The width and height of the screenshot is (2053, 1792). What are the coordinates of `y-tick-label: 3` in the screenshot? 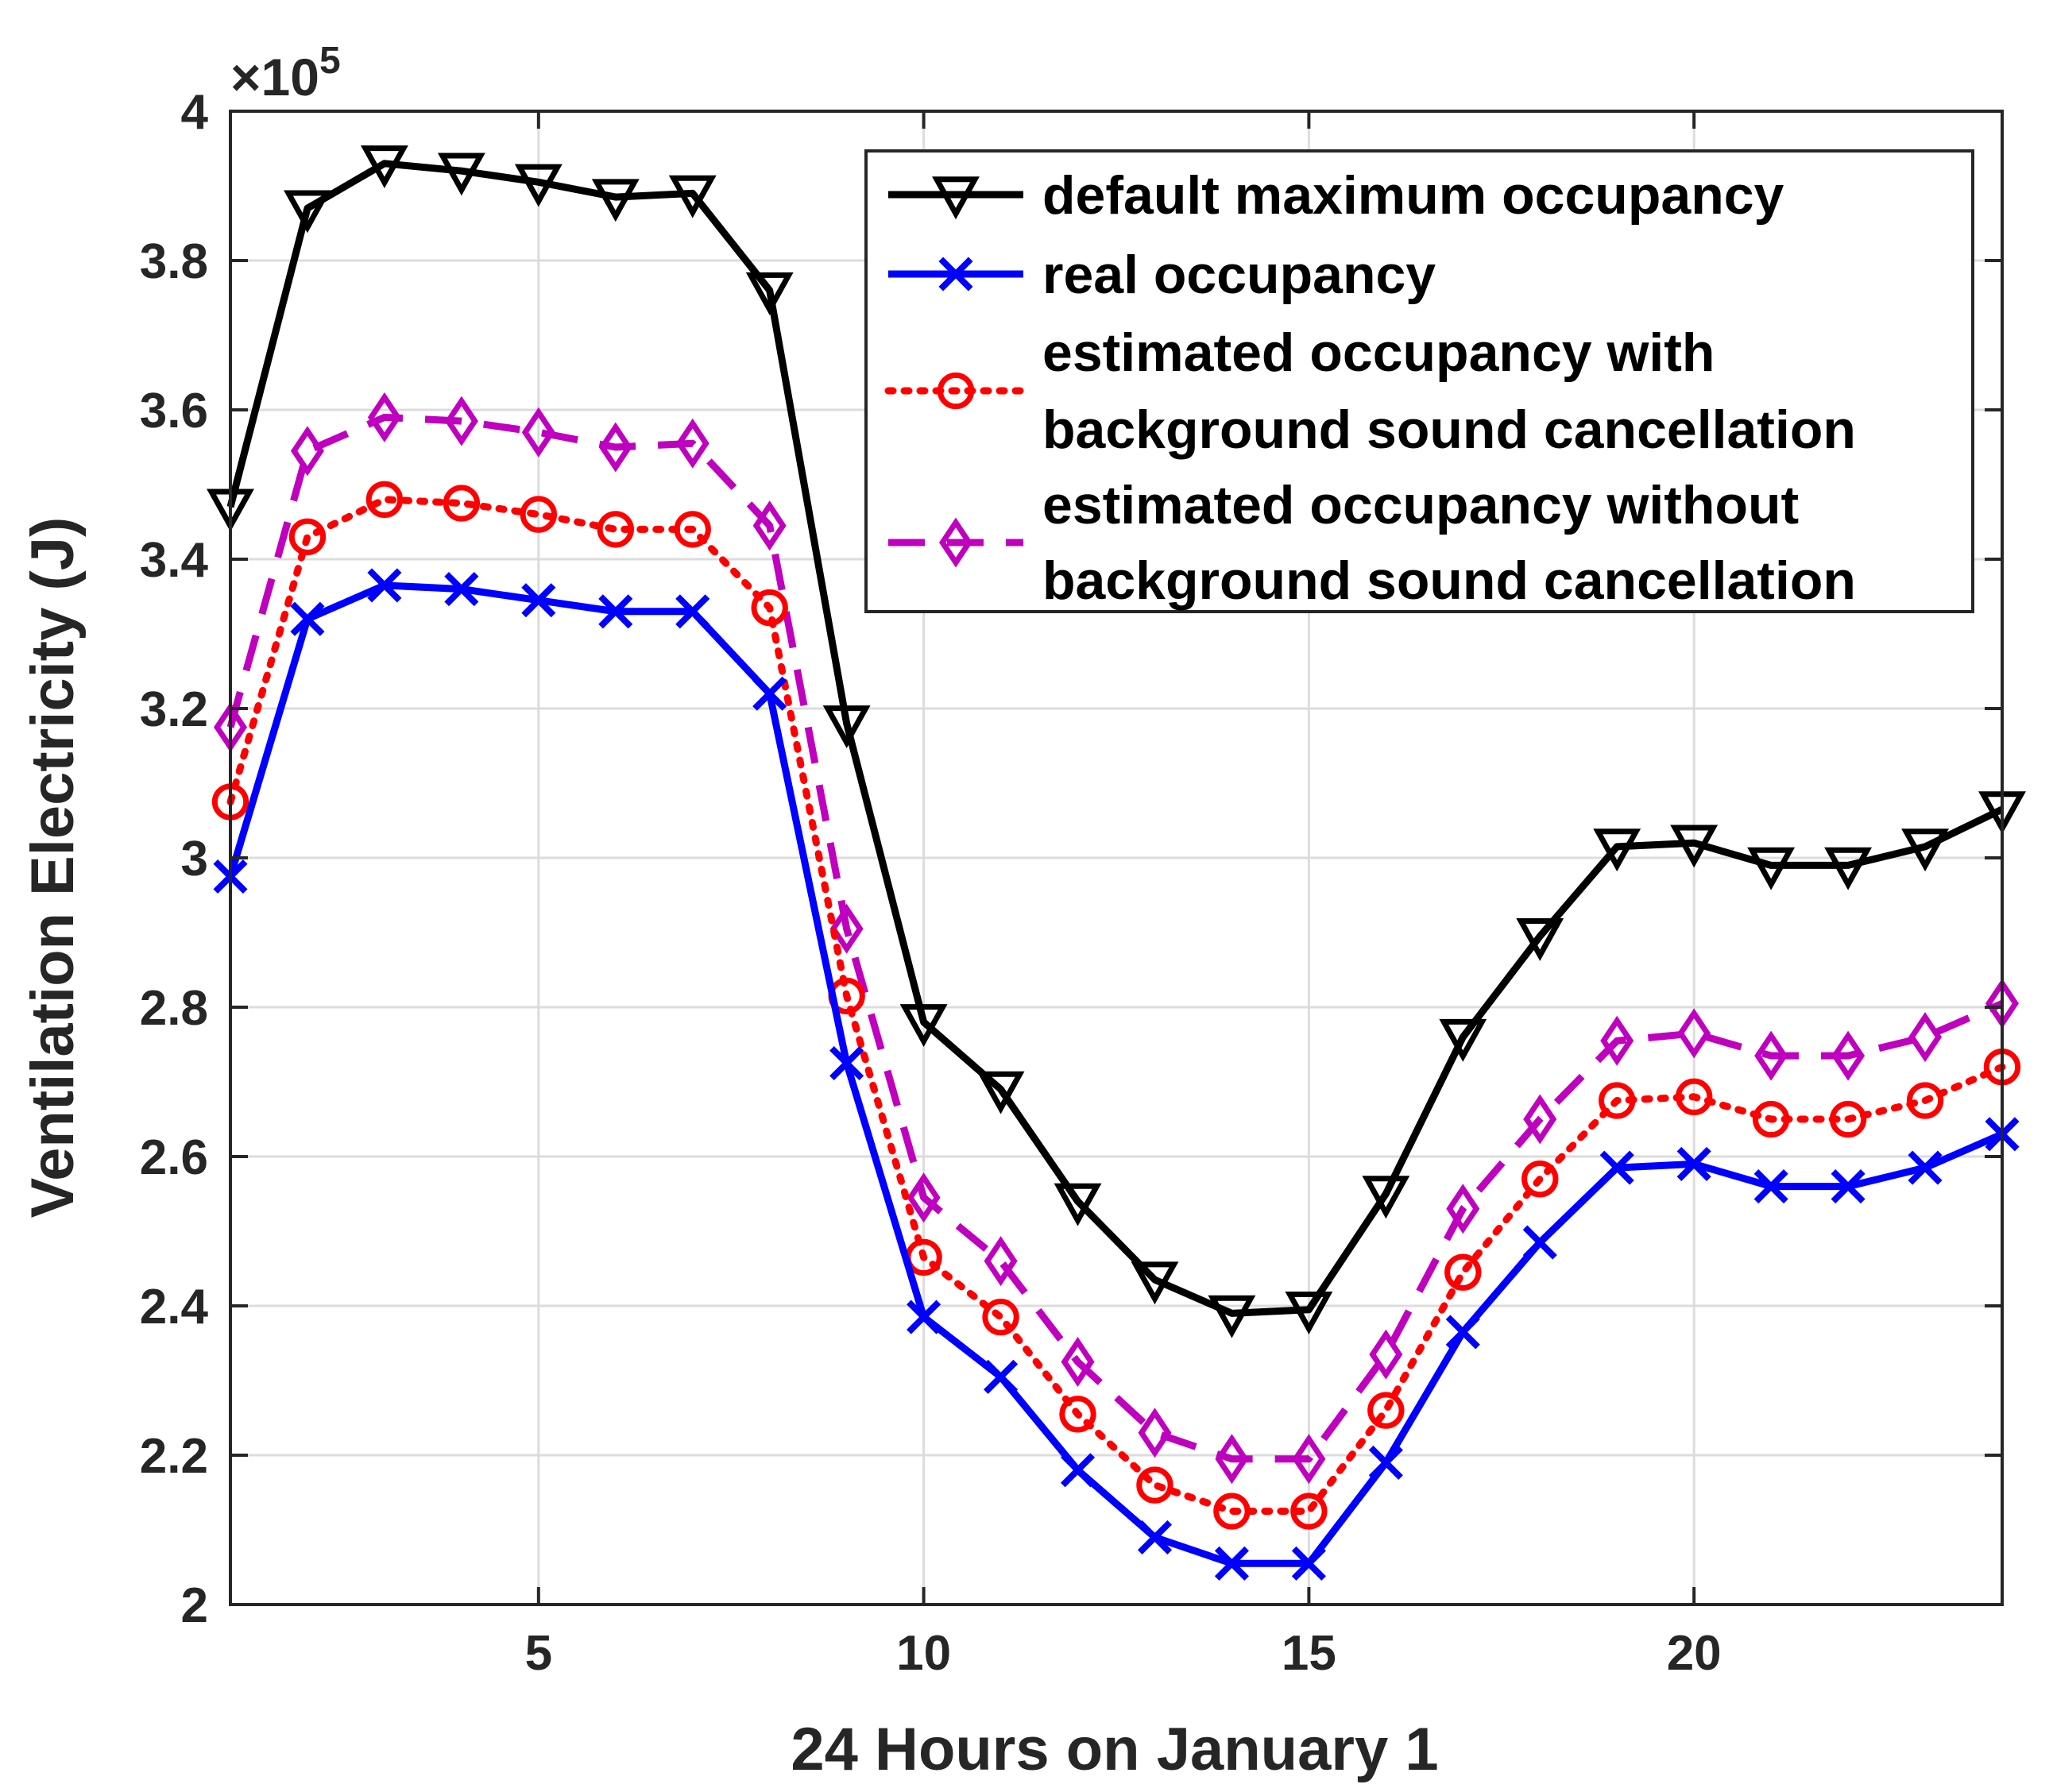 It's located at (194, 859).